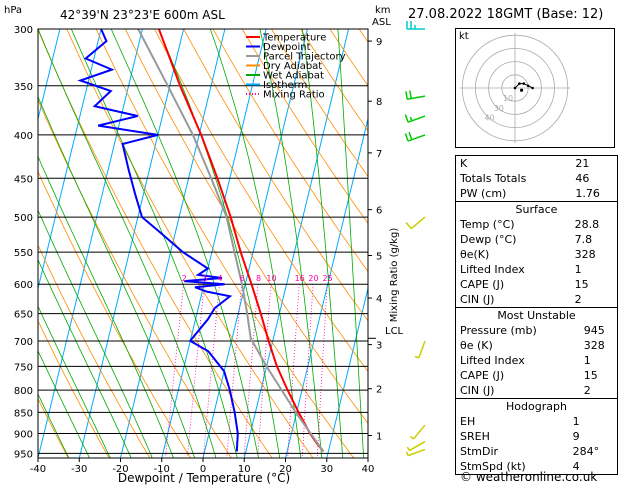 The image size is (629, 486). Describe the element at coordinates (475, 254) in the screenshot. I see `index-label: θe(K)` at that location.